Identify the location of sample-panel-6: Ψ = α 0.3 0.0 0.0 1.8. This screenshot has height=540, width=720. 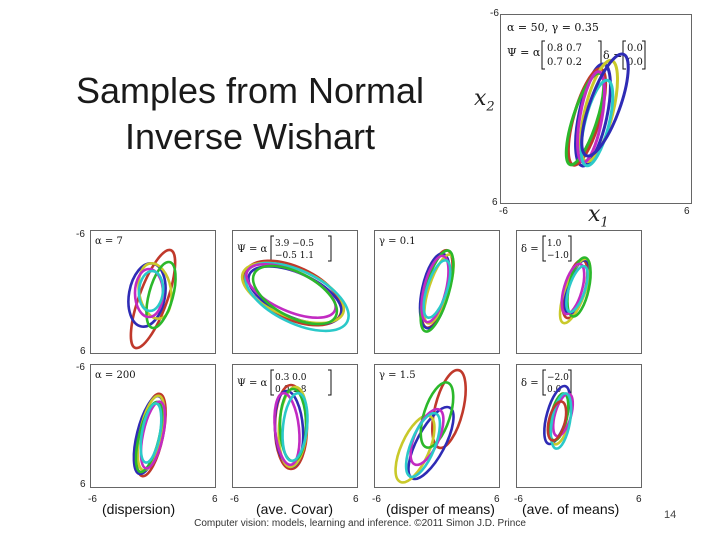
(295, 426).